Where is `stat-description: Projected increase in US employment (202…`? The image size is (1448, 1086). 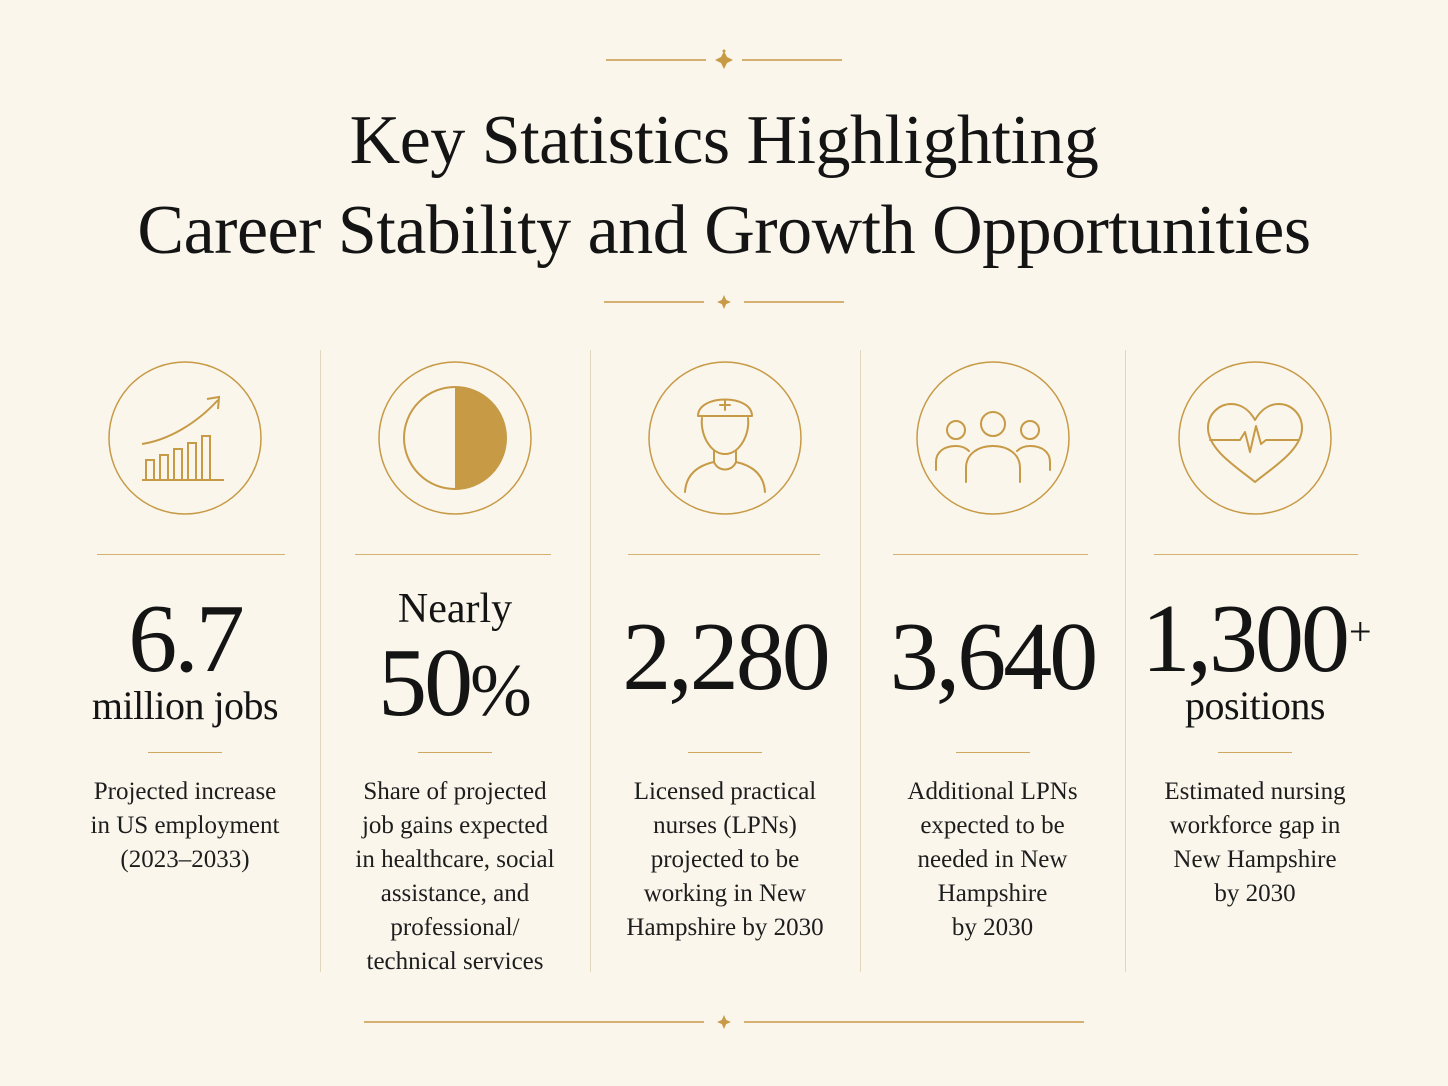 stat-description: Projected increase in US employment (202… is located at coordinates (185, 825).